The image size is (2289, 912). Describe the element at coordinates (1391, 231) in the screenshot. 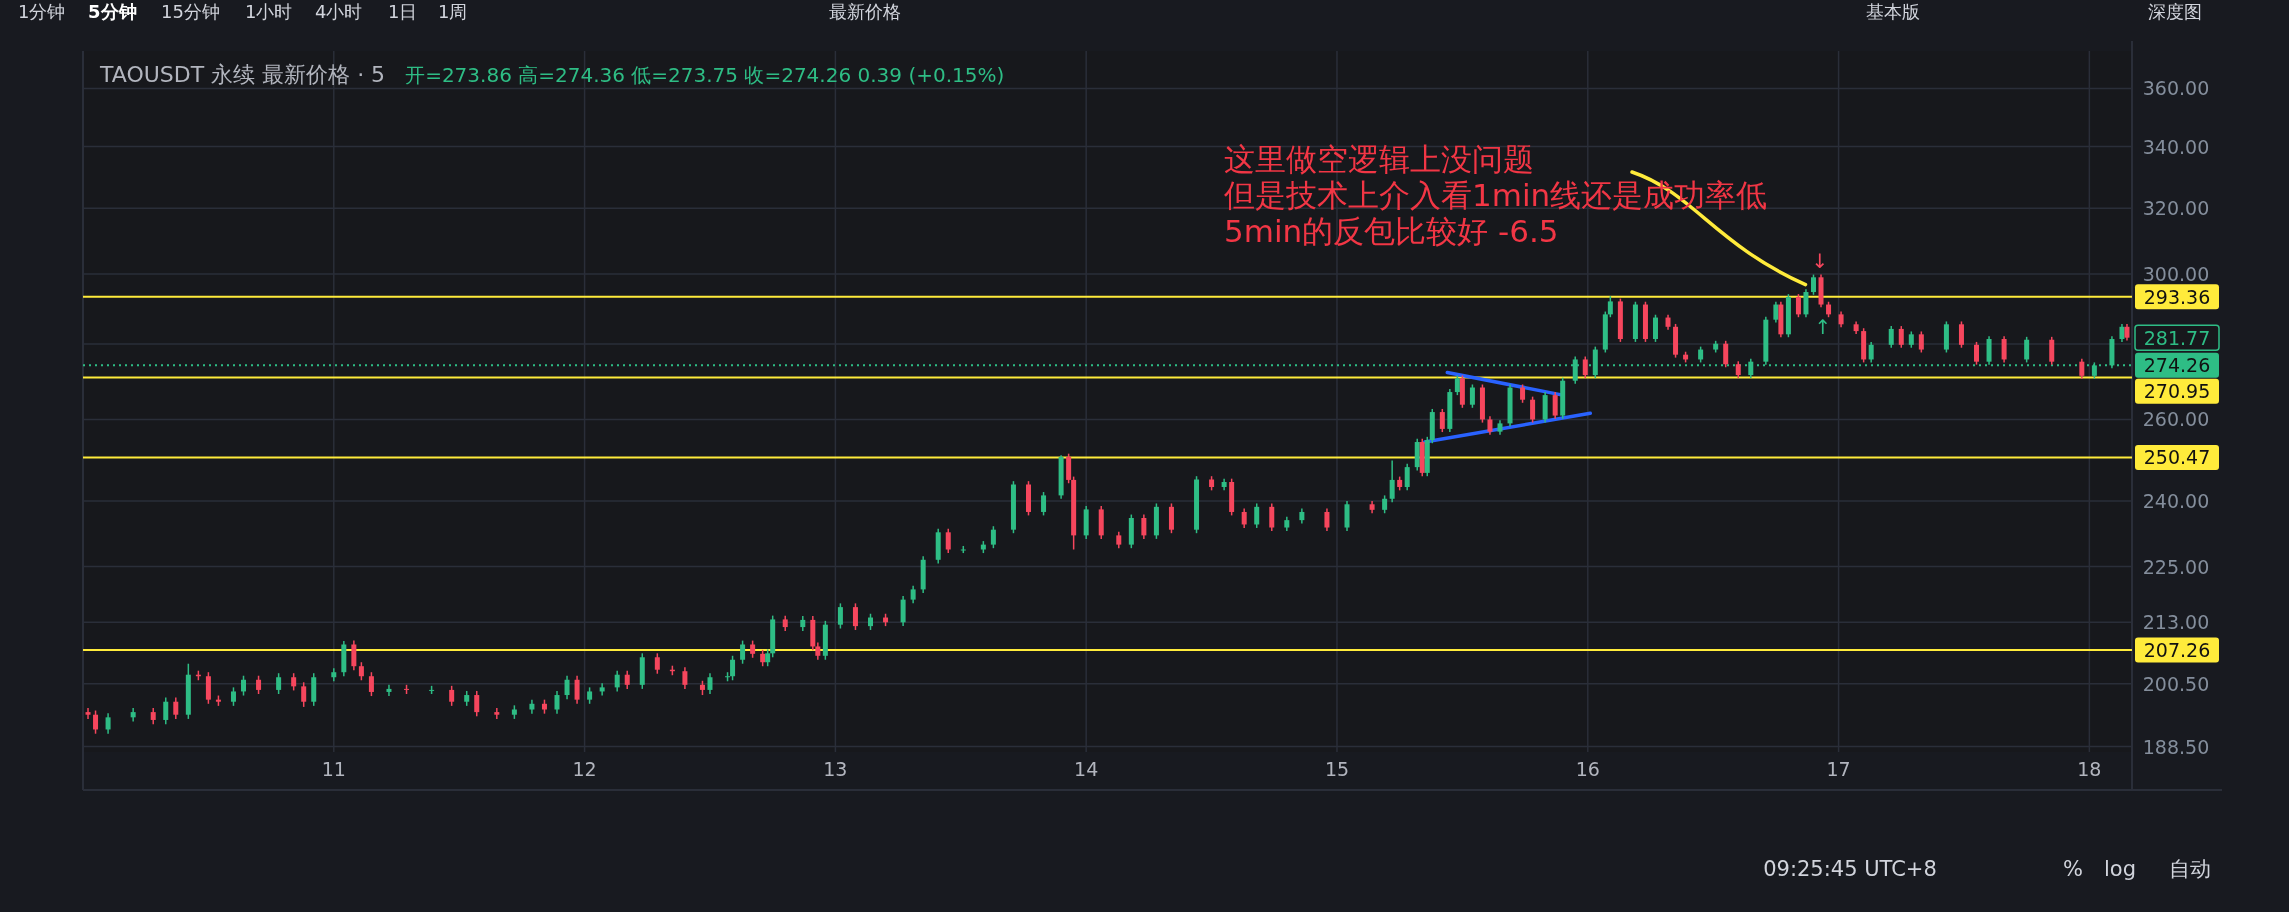

I see `annotation: 5min的反包比较好 -6.5` at that location.